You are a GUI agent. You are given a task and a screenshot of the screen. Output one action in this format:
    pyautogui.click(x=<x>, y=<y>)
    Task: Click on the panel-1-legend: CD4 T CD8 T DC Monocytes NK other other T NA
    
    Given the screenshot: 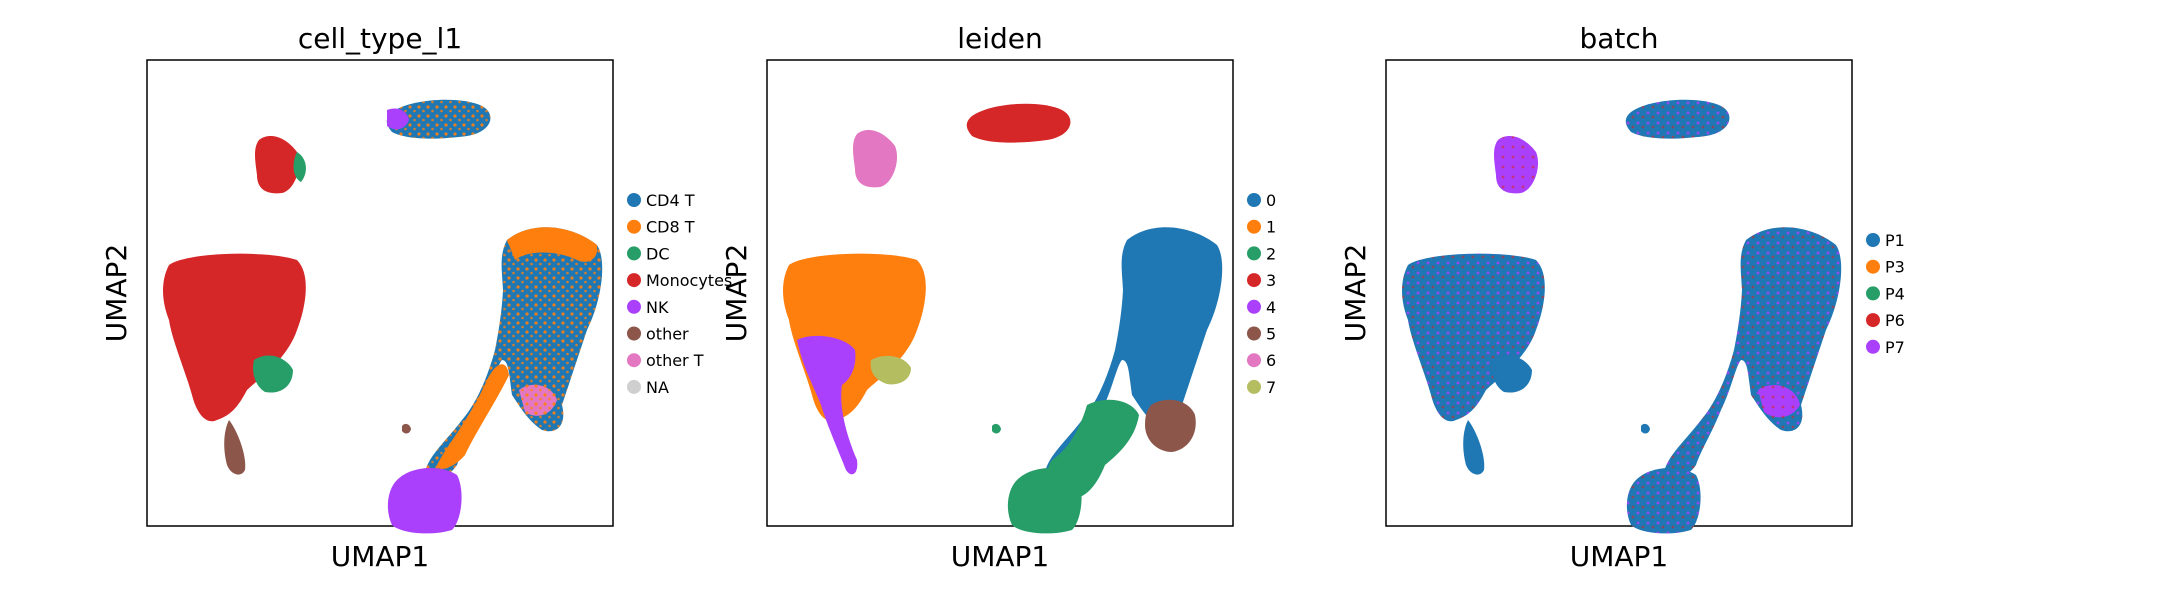 What is the action you would take?
    pyautogui.click(x=679, y=294)
    